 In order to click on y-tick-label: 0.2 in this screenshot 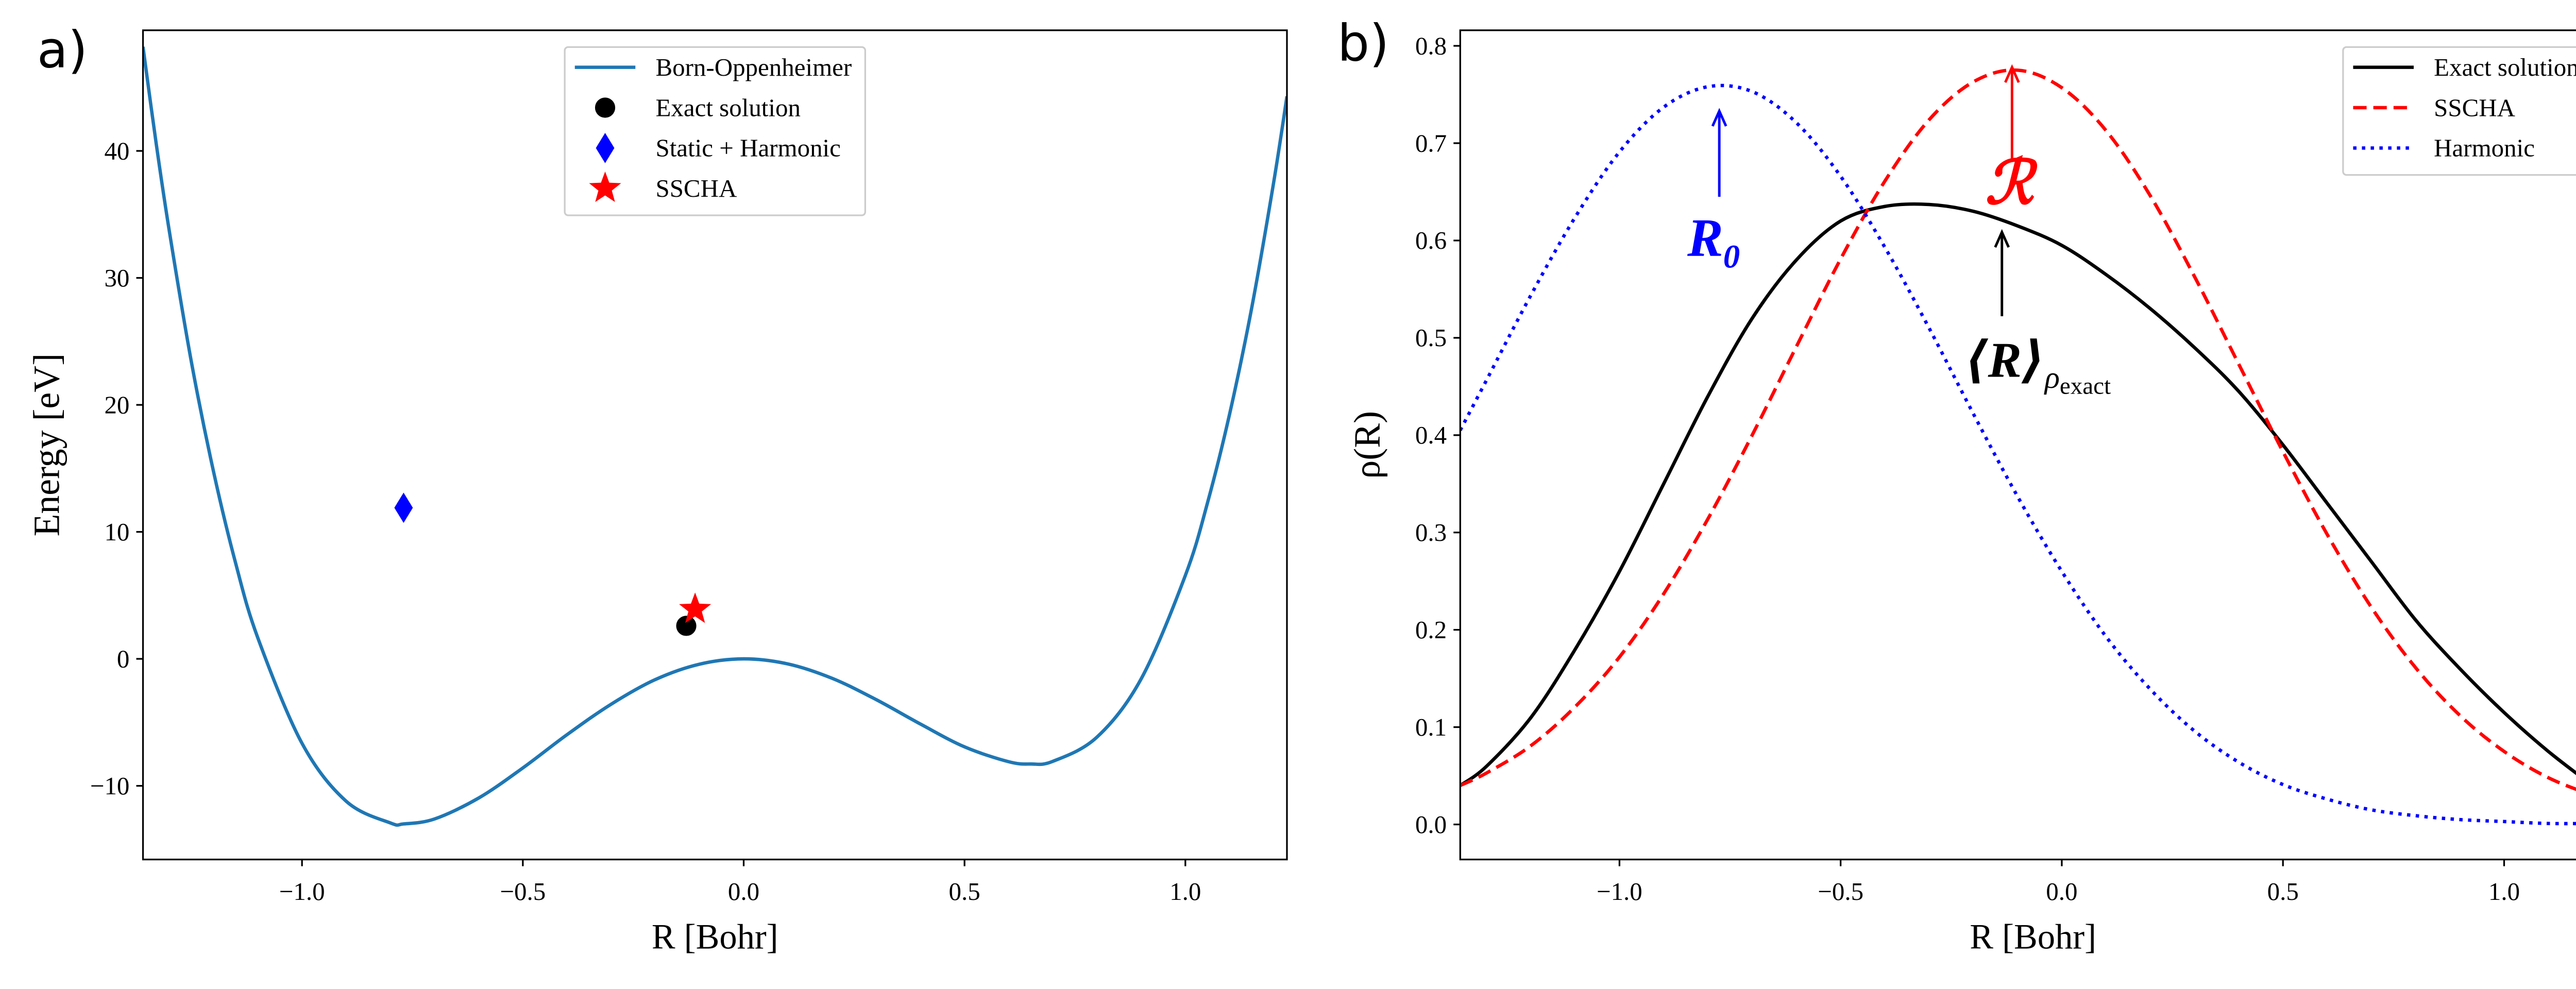, I will do `click(1431, 630)`.